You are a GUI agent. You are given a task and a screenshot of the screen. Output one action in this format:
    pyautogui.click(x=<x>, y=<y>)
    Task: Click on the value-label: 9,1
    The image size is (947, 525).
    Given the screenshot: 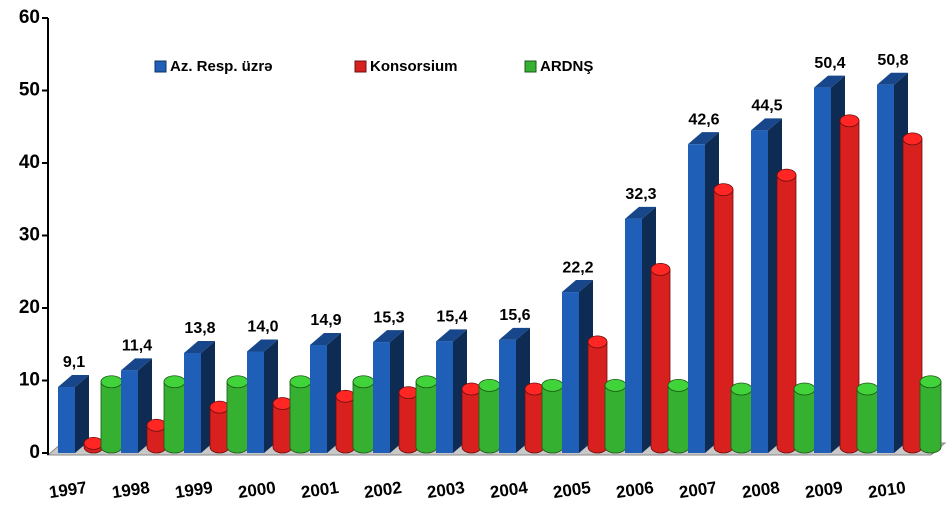 What is the action you would take?
    pyautogui.click(x=74, y=362)
    